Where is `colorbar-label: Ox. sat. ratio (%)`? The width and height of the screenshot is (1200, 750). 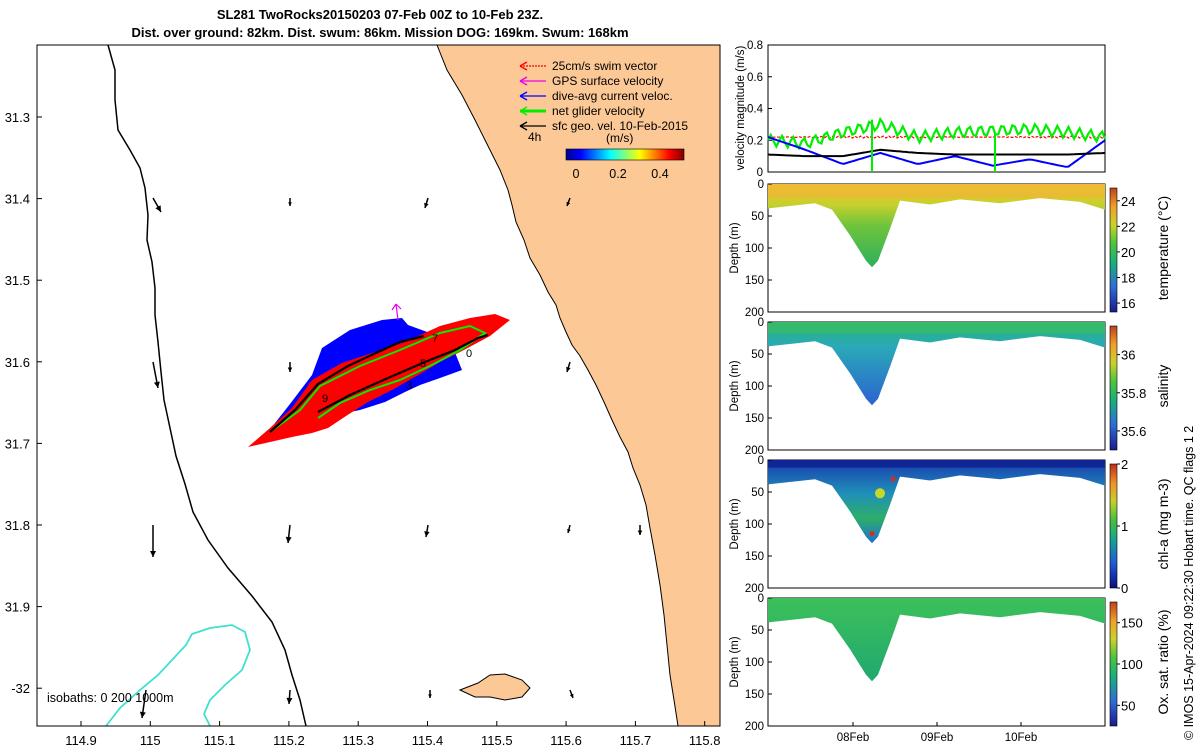
colorbar-label: Ox. sat. ratio (%) is located at coordinates (1163, 661).